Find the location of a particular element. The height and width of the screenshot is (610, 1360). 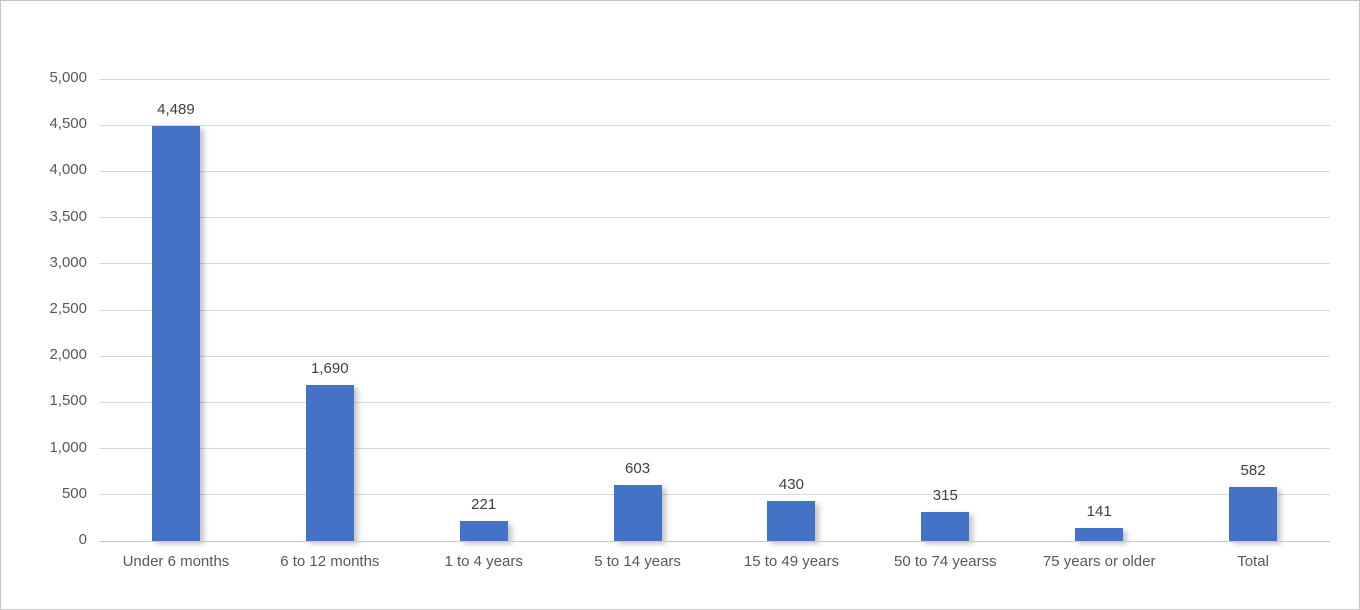

y-tick-label: 1,500 is located at coordinates (68, 401).